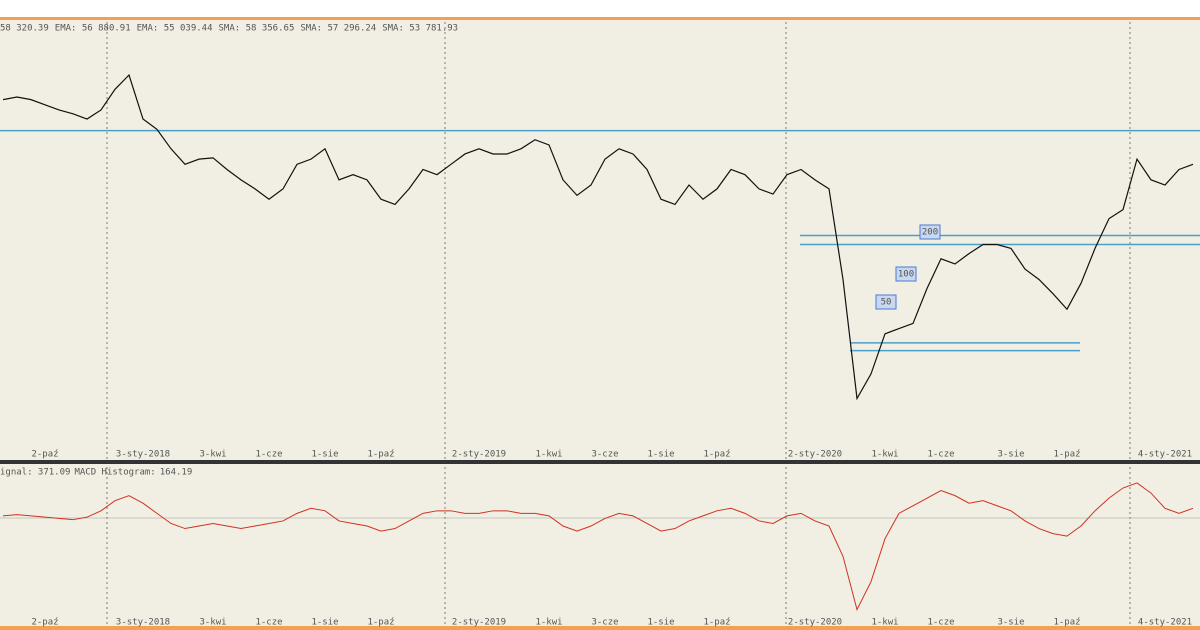  What do you see at coordinates (420, 29) in the screenshot?
I see `legend-entry: SMA: 53 781.93` at bounding box center [420, 29].